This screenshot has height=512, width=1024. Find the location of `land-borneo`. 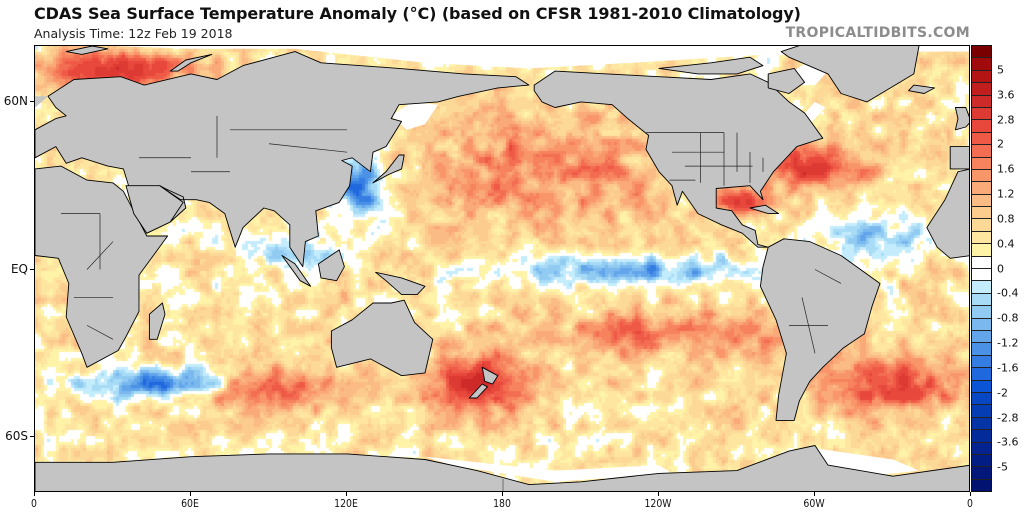

land-borneo is located at coordinates (331, 265).